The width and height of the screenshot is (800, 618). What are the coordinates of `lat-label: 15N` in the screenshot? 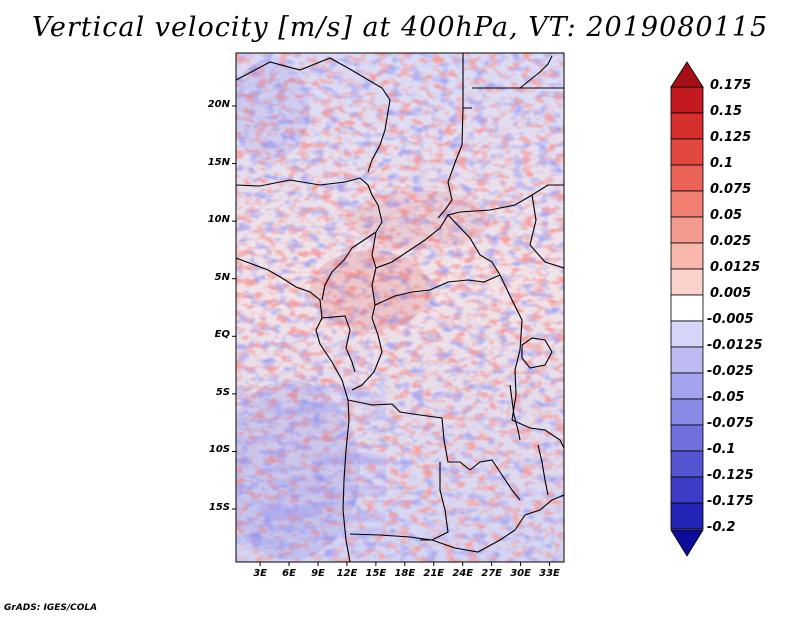 It's located at (218, 162).